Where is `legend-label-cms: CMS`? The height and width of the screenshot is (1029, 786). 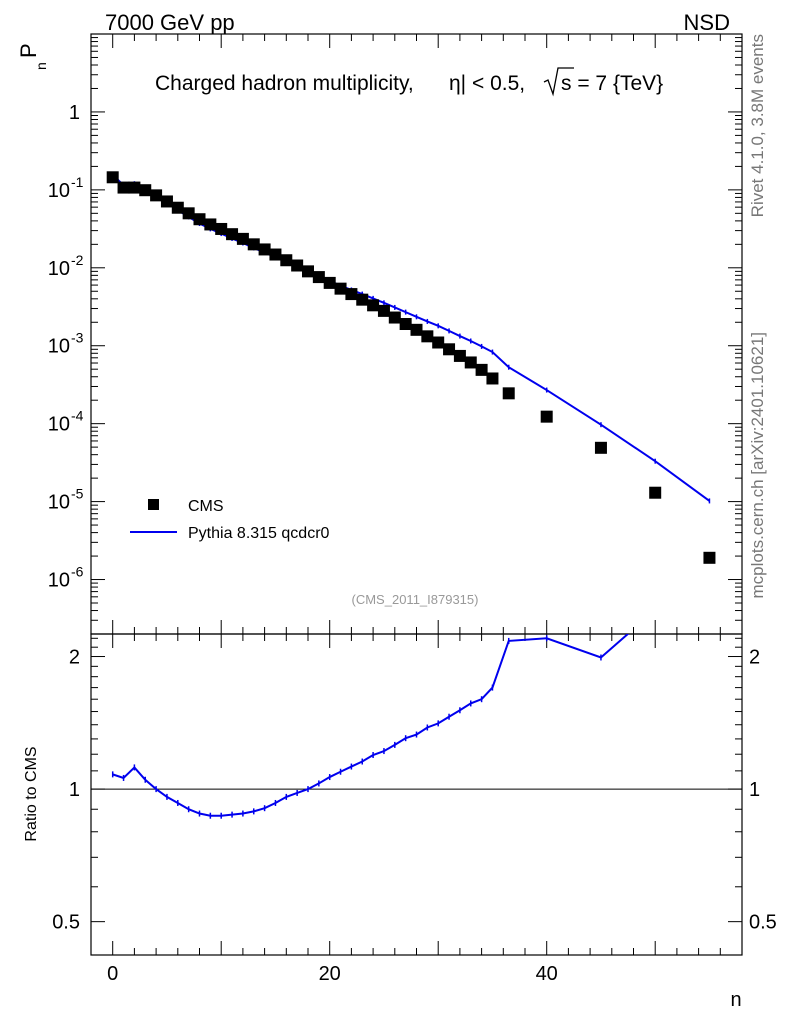
legend-label-cms: CMS is located at coordinates (206, 506).